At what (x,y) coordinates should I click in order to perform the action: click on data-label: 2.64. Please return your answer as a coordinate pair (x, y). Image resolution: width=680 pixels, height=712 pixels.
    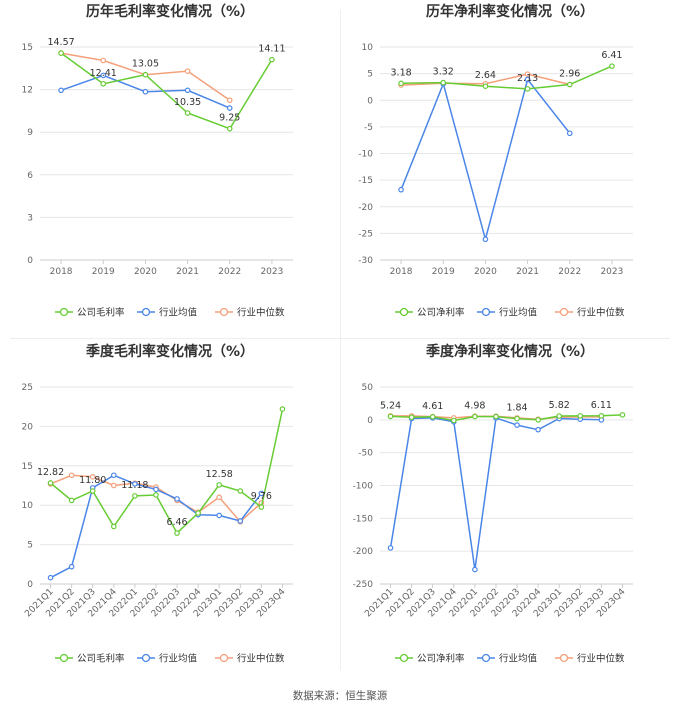
    Looking at the image, I should click on (485, 75).